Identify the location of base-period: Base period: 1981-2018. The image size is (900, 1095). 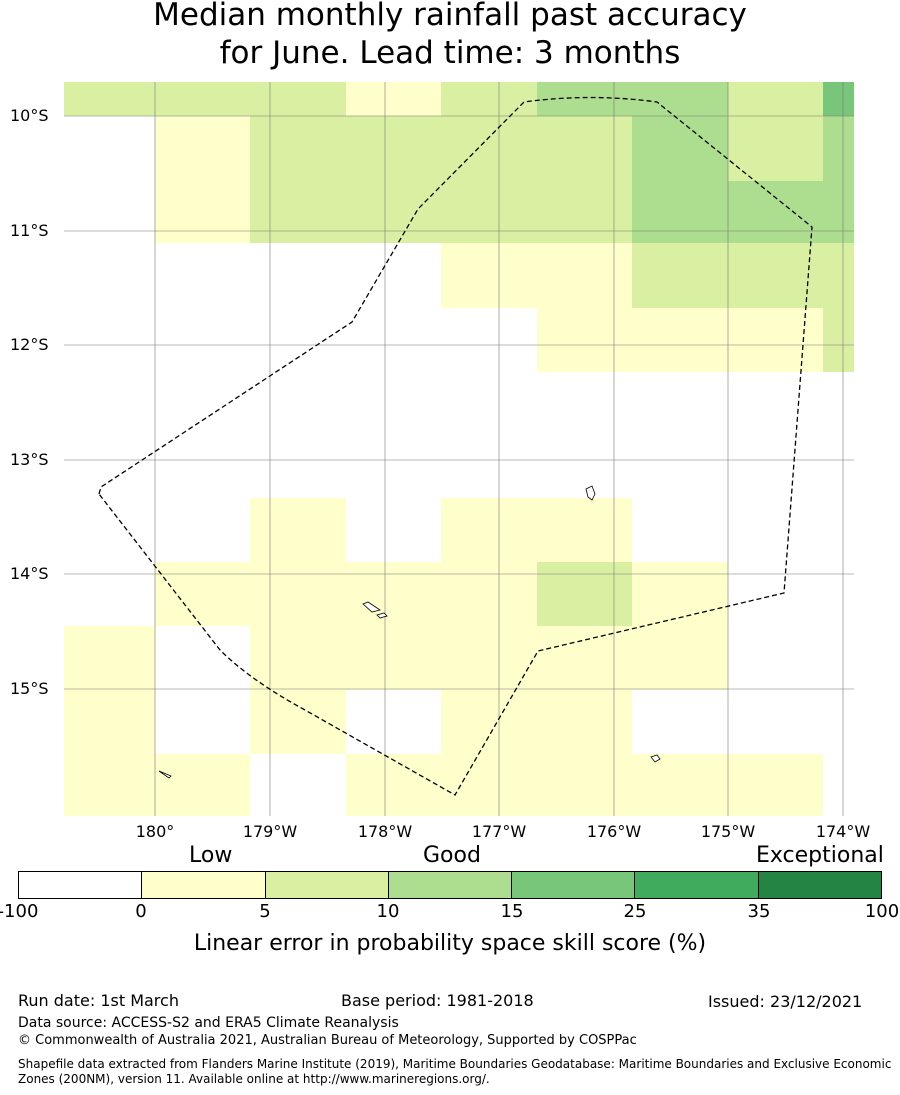
(437, 1000).